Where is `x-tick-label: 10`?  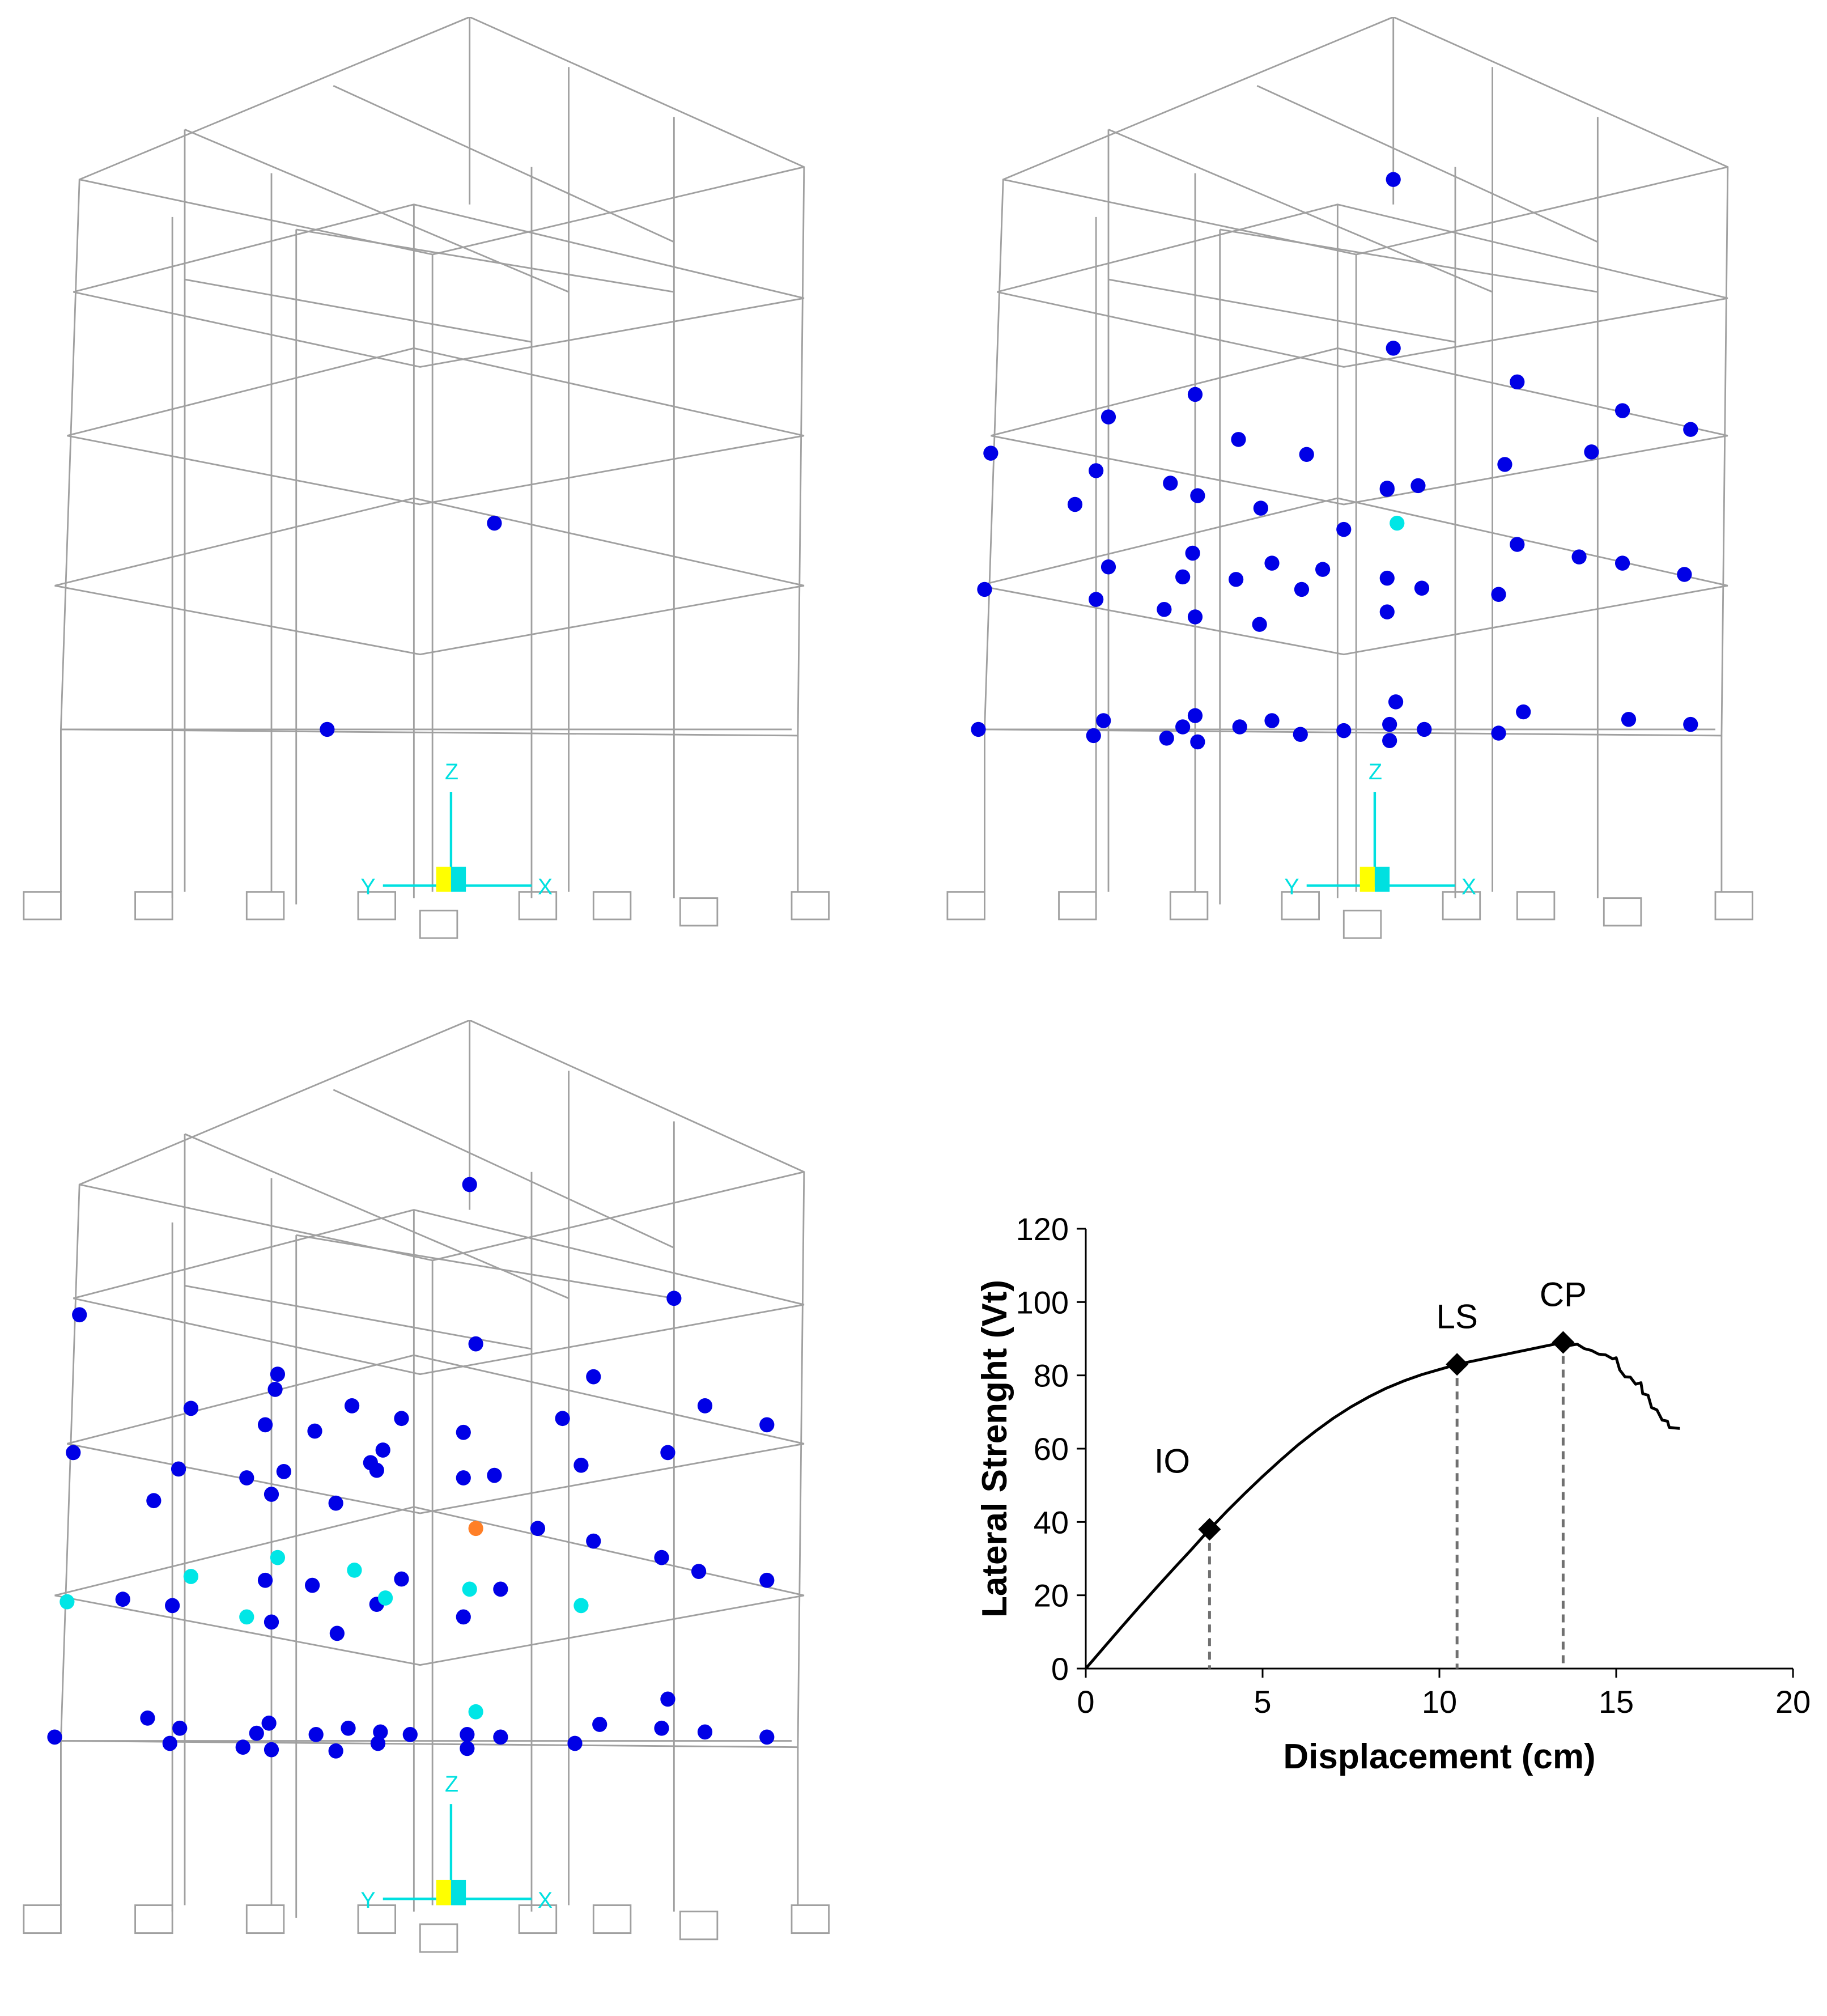 x-tick-label: 10 is located at coordinates (1439, 1702).